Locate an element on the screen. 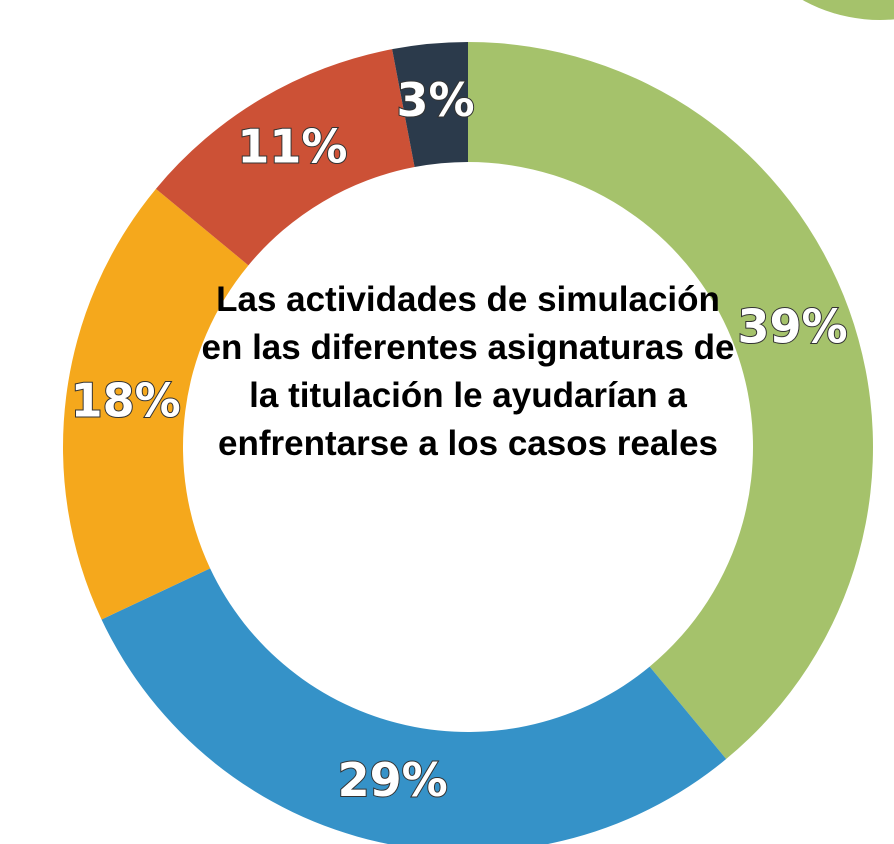 The width and height of the screenshot is (894, 844). data-label: 39% is located at coordinates (793, 327).